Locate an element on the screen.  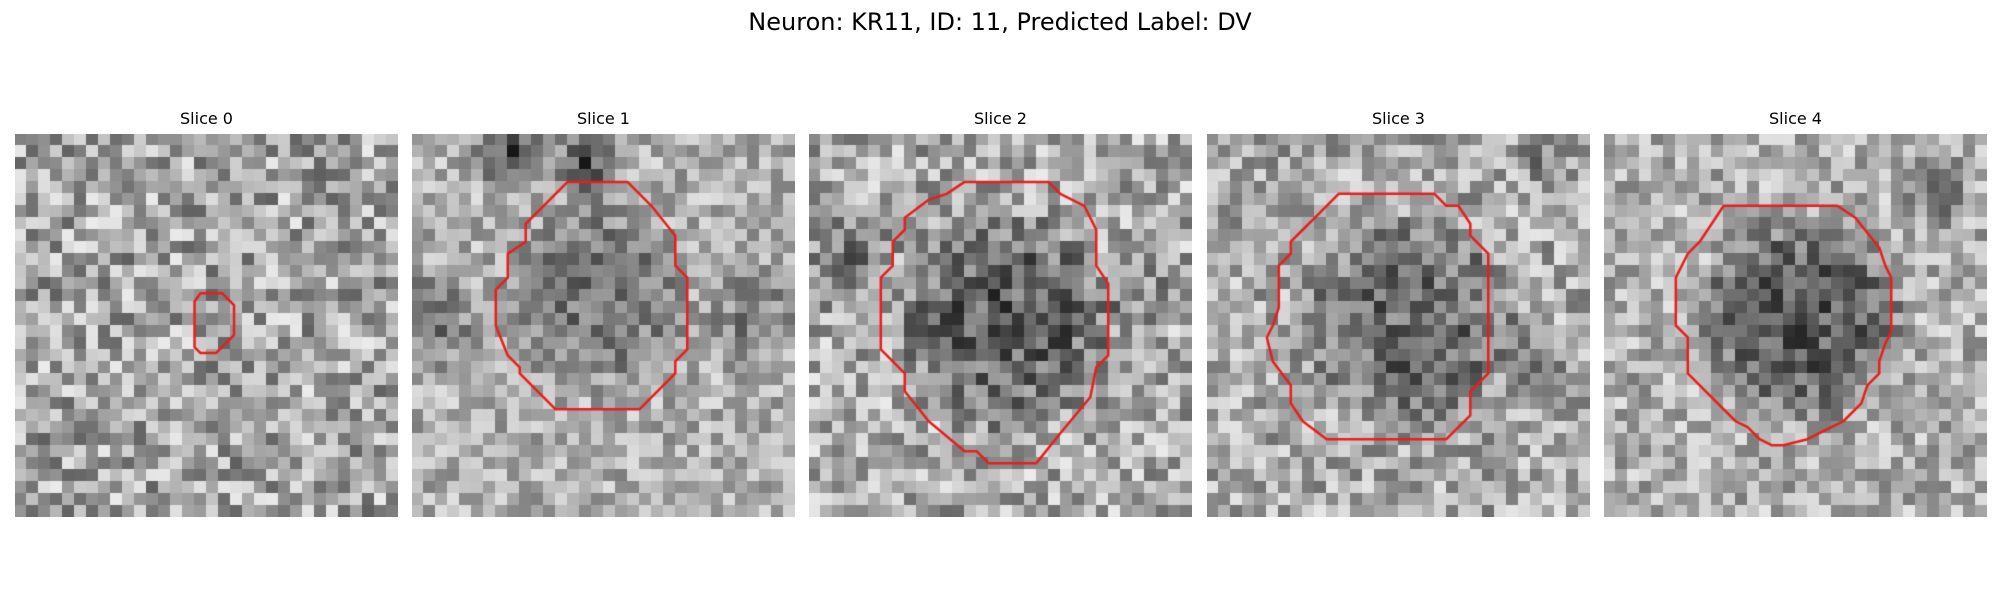
slice-title-0: Slice 0 is located at coordinates (206, 119).